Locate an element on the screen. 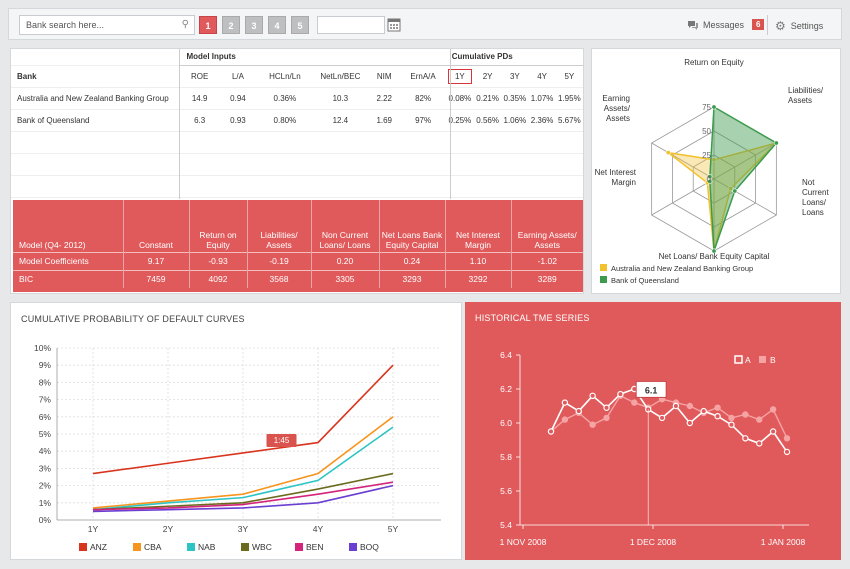 Image resolution: width=850 pixels, height=569 pixels. tab-pd-1y: 1Y is located at coordinates (459, 76).